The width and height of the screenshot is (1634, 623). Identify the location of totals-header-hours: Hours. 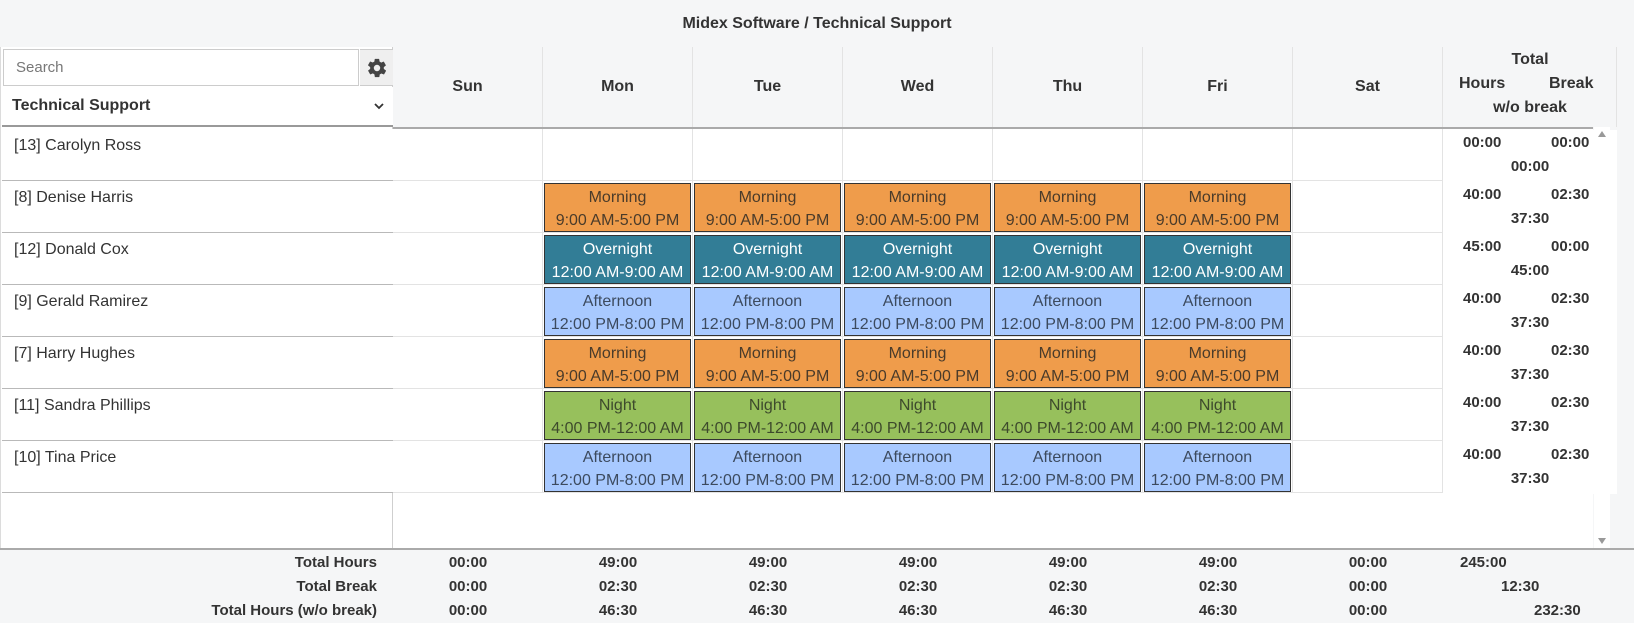
(1482, 83).